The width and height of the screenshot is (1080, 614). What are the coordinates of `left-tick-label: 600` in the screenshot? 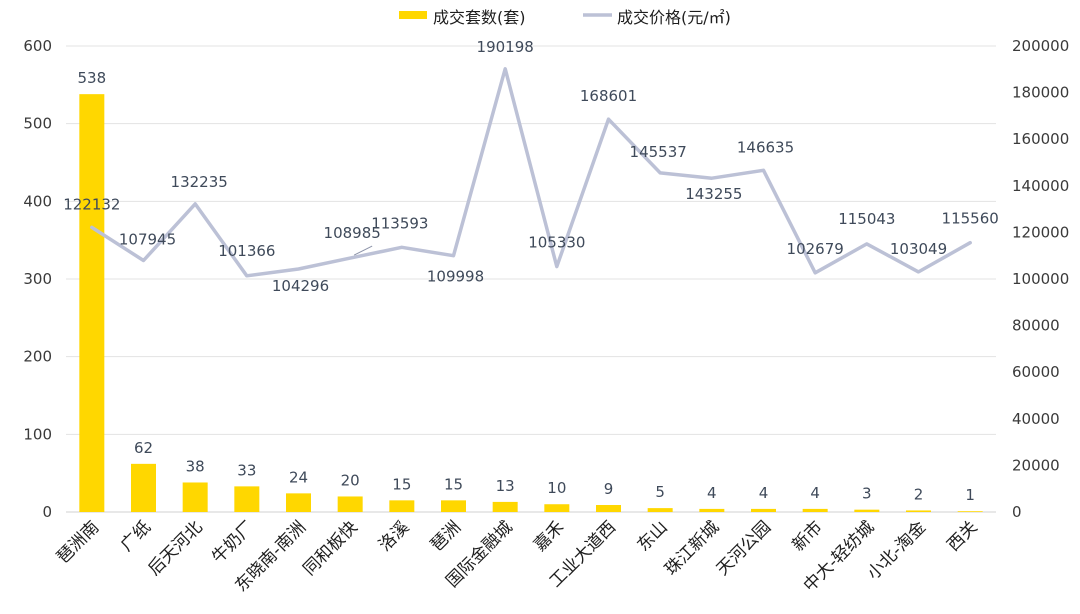 It's located at (37, 46).